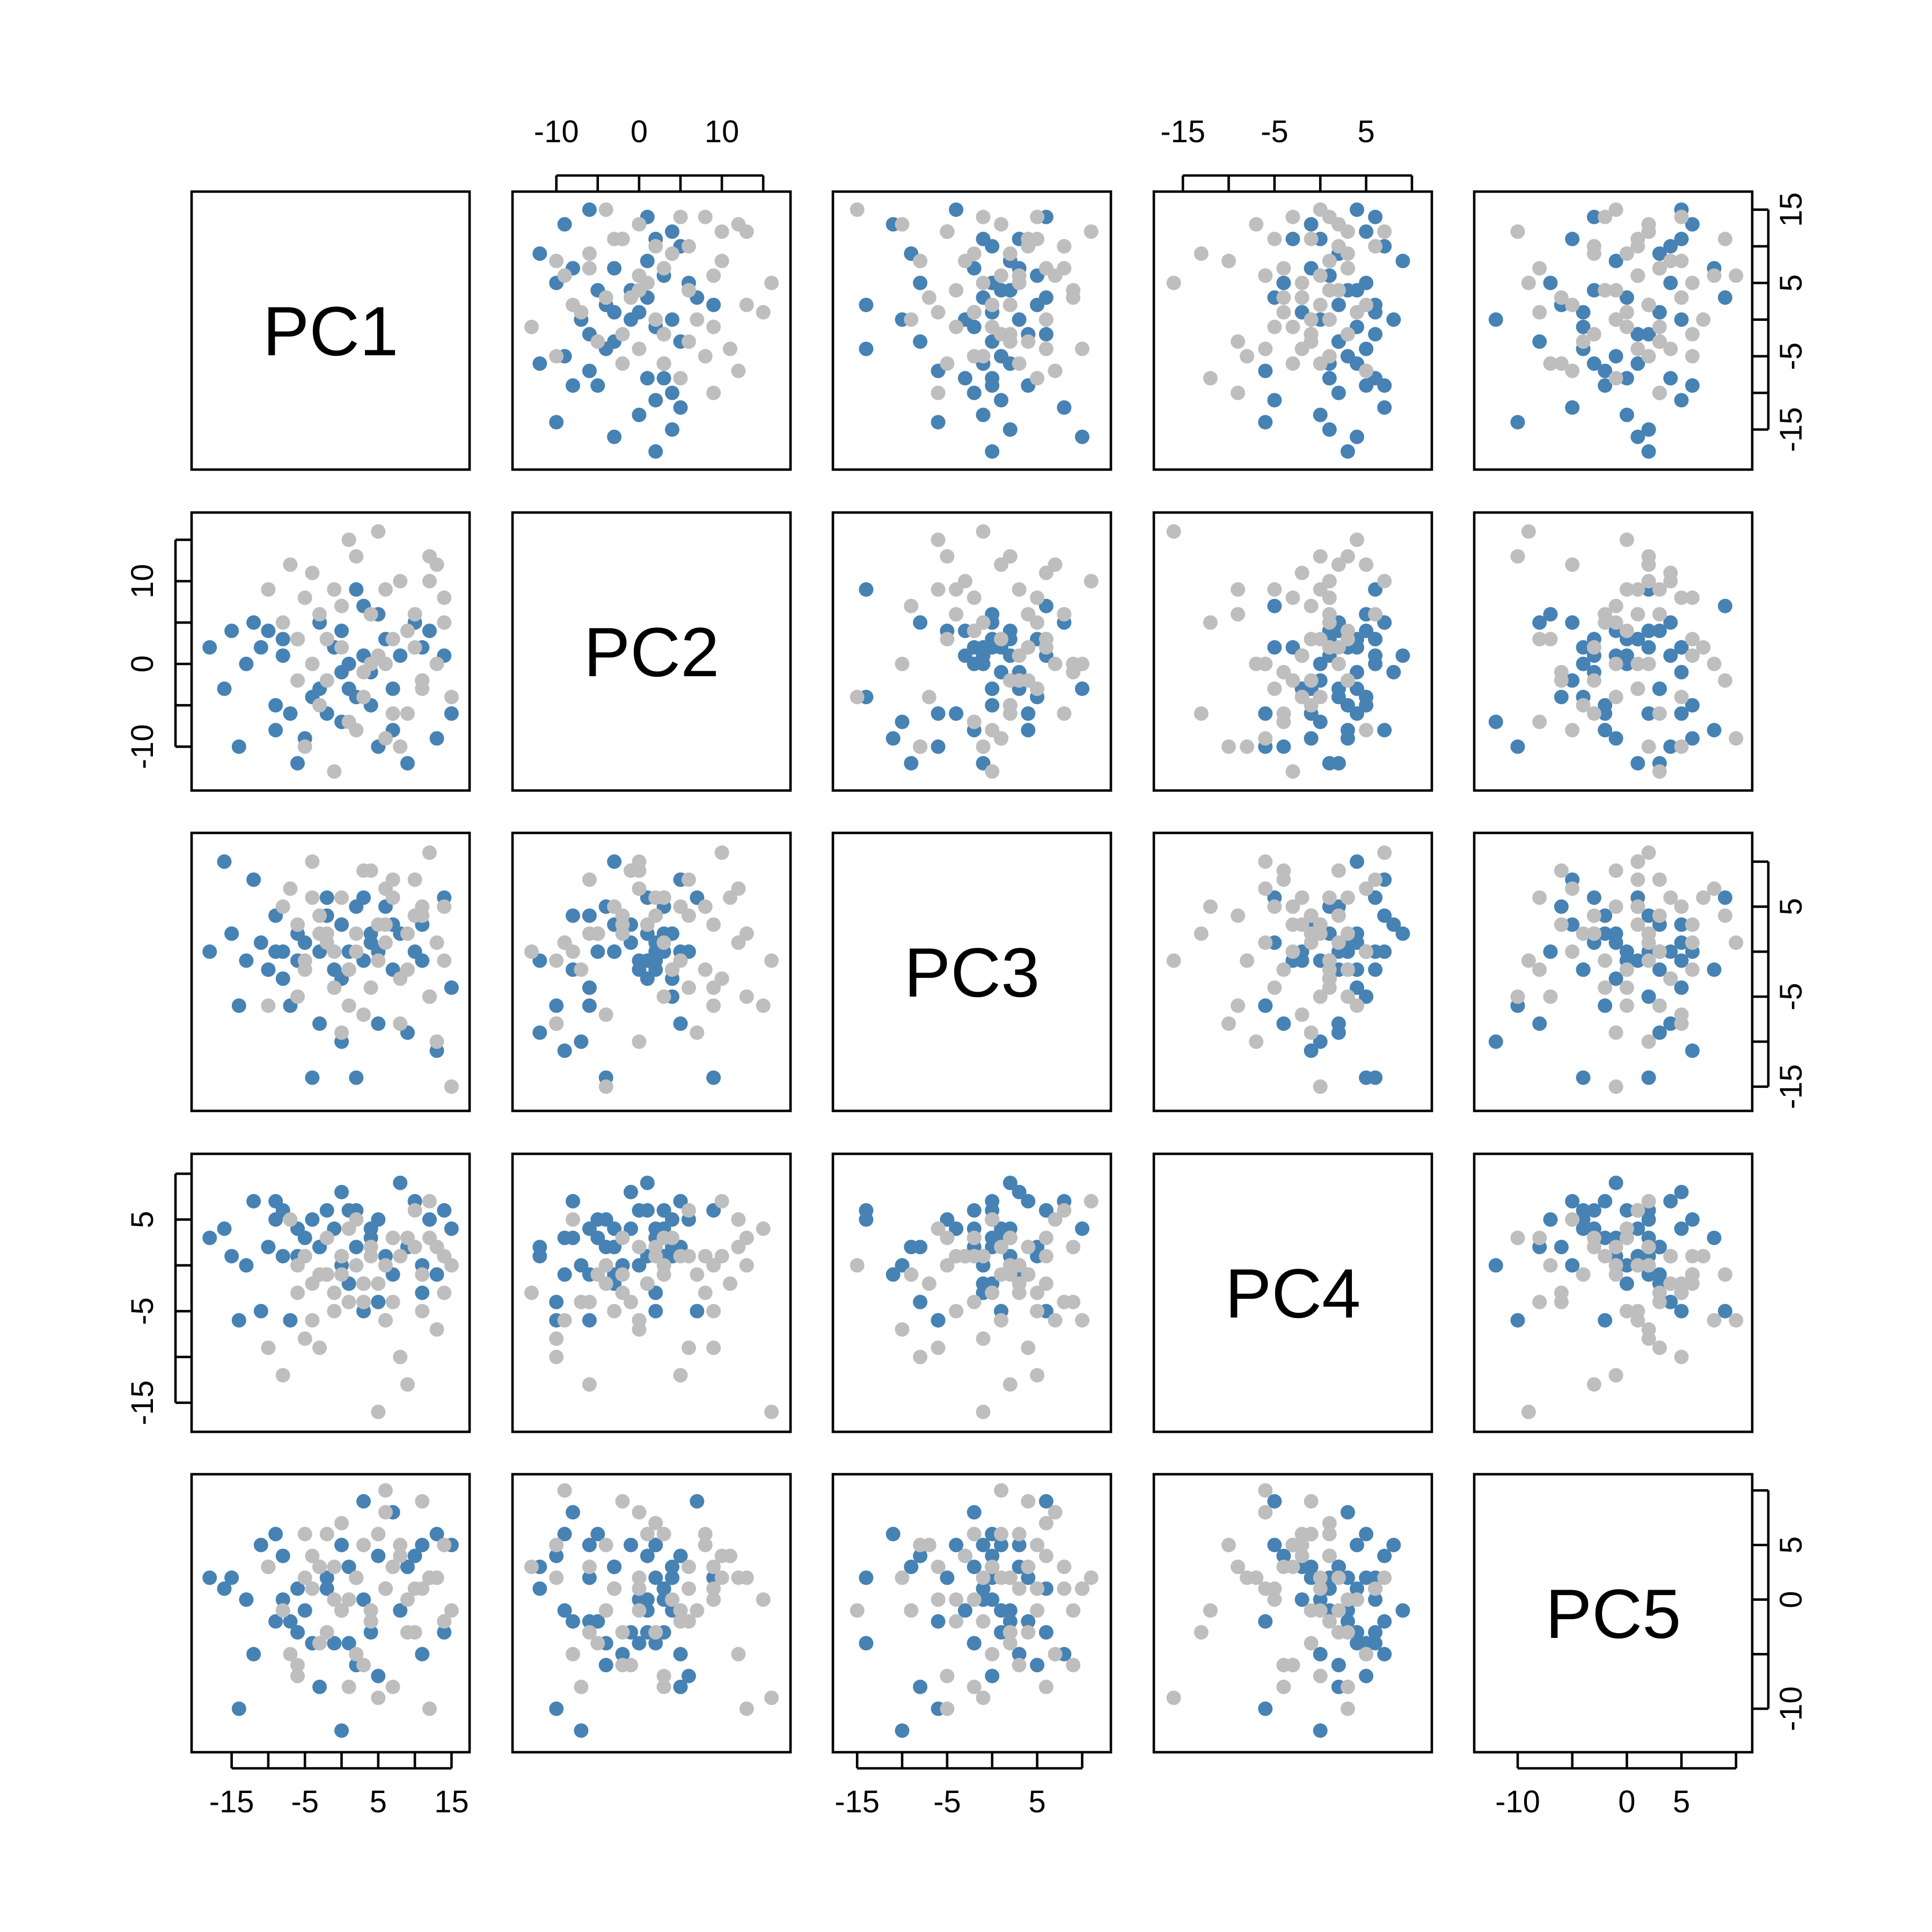 This screenshot has width=1932, height=1932. What do you see at coordinates (1791, 356) in the screenshot?
I see `tick-label: -5` at bounding box center [1791, 356].